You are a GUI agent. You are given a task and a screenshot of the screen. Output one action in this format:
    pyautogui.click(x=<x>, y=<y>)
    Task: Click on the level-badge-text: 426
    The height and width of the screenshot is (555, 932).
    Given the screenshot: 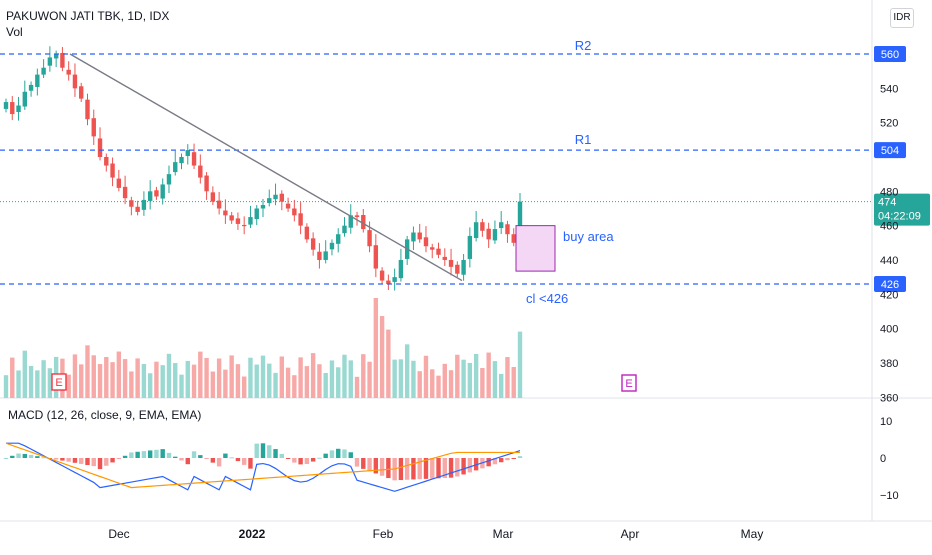 What is the action you would take?
    pyautogui.click(x=890, y=285)
    